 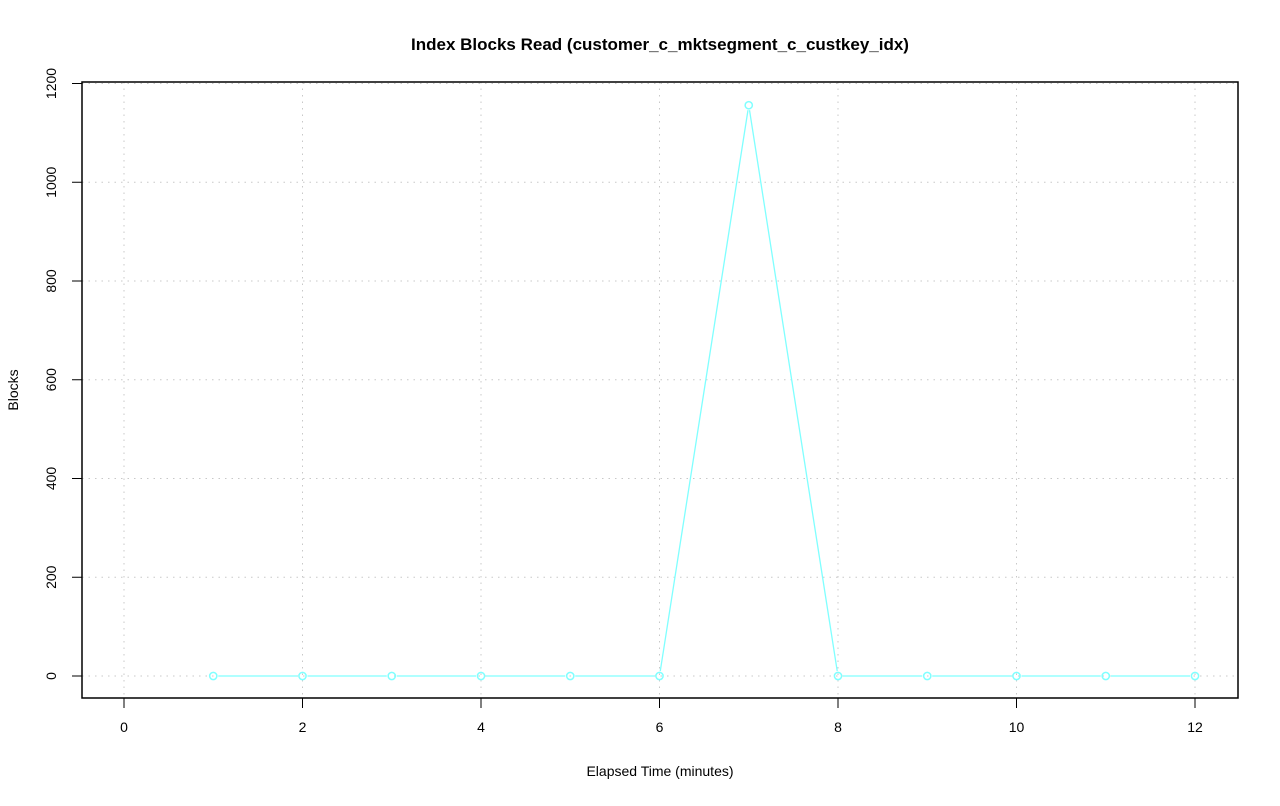 I want to click on x-tick-label: 8, so click(x=838, y=727).